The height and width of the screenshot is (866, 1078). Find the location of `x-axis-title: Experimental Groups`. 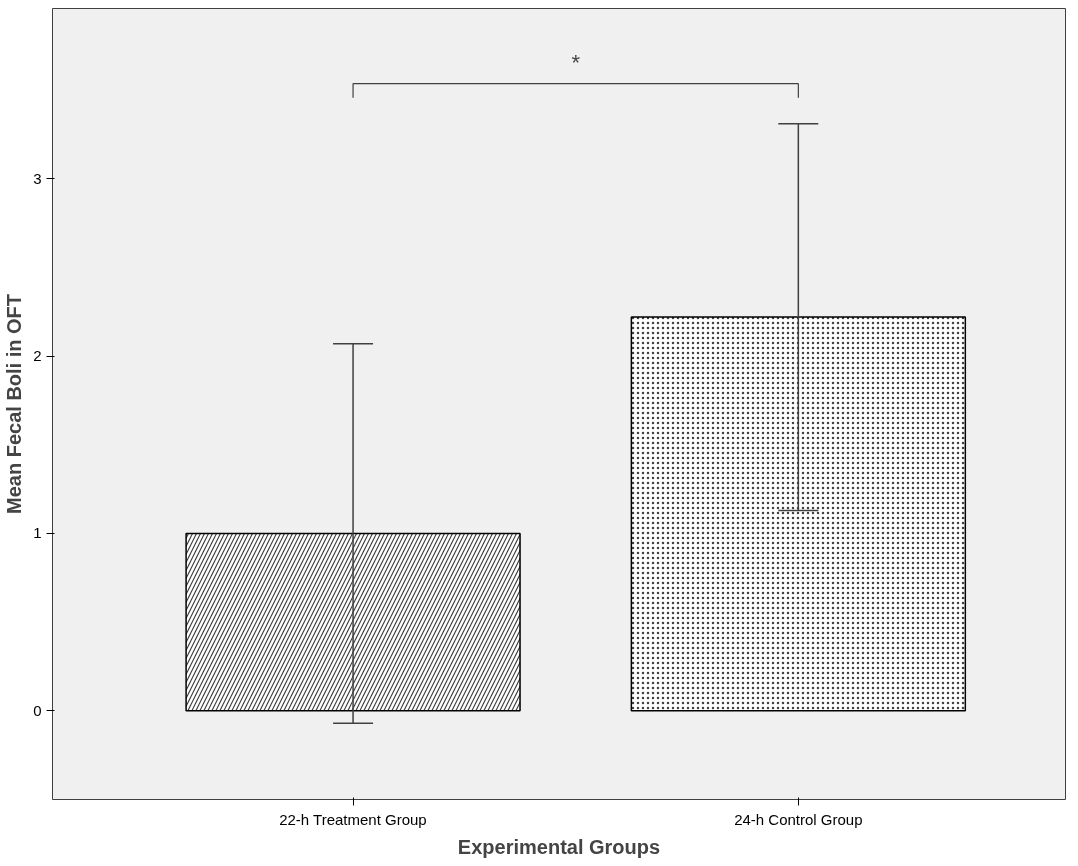

x-axis-title: Experimental Groups is located at coordinates (559, 846).